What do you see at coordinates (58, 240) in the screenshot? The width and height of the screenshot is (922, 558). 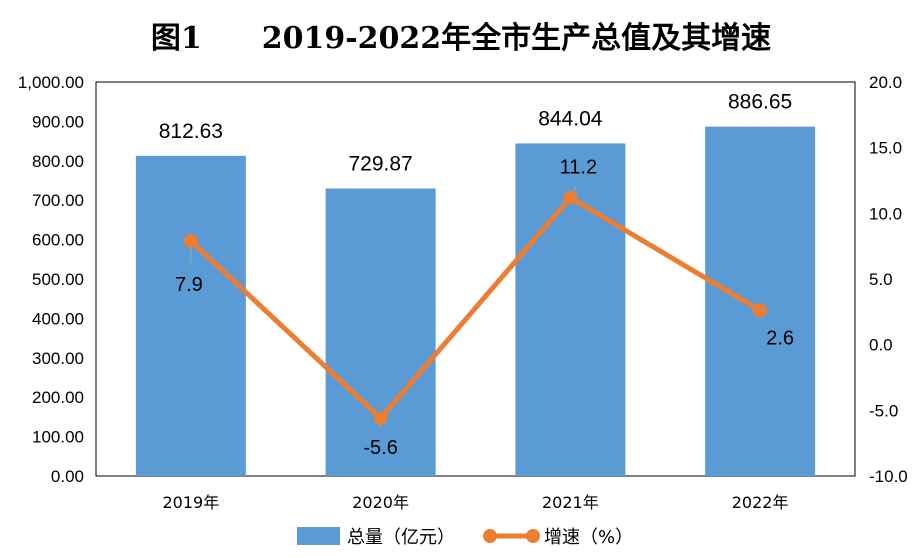 I see `y-left-tick-label: 600.00` at bounding box center [58, 240].